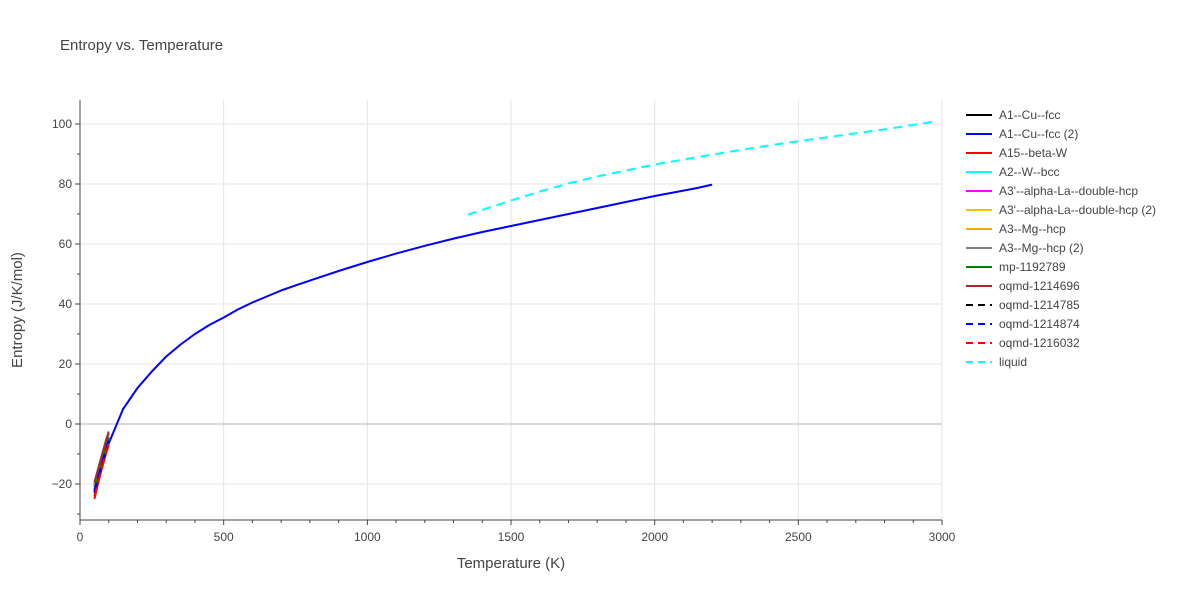 The height and width of the screenshot is (605, 1200). I want to click on legend-item: A1--Cu--fcc (2), so click(1022, 134).